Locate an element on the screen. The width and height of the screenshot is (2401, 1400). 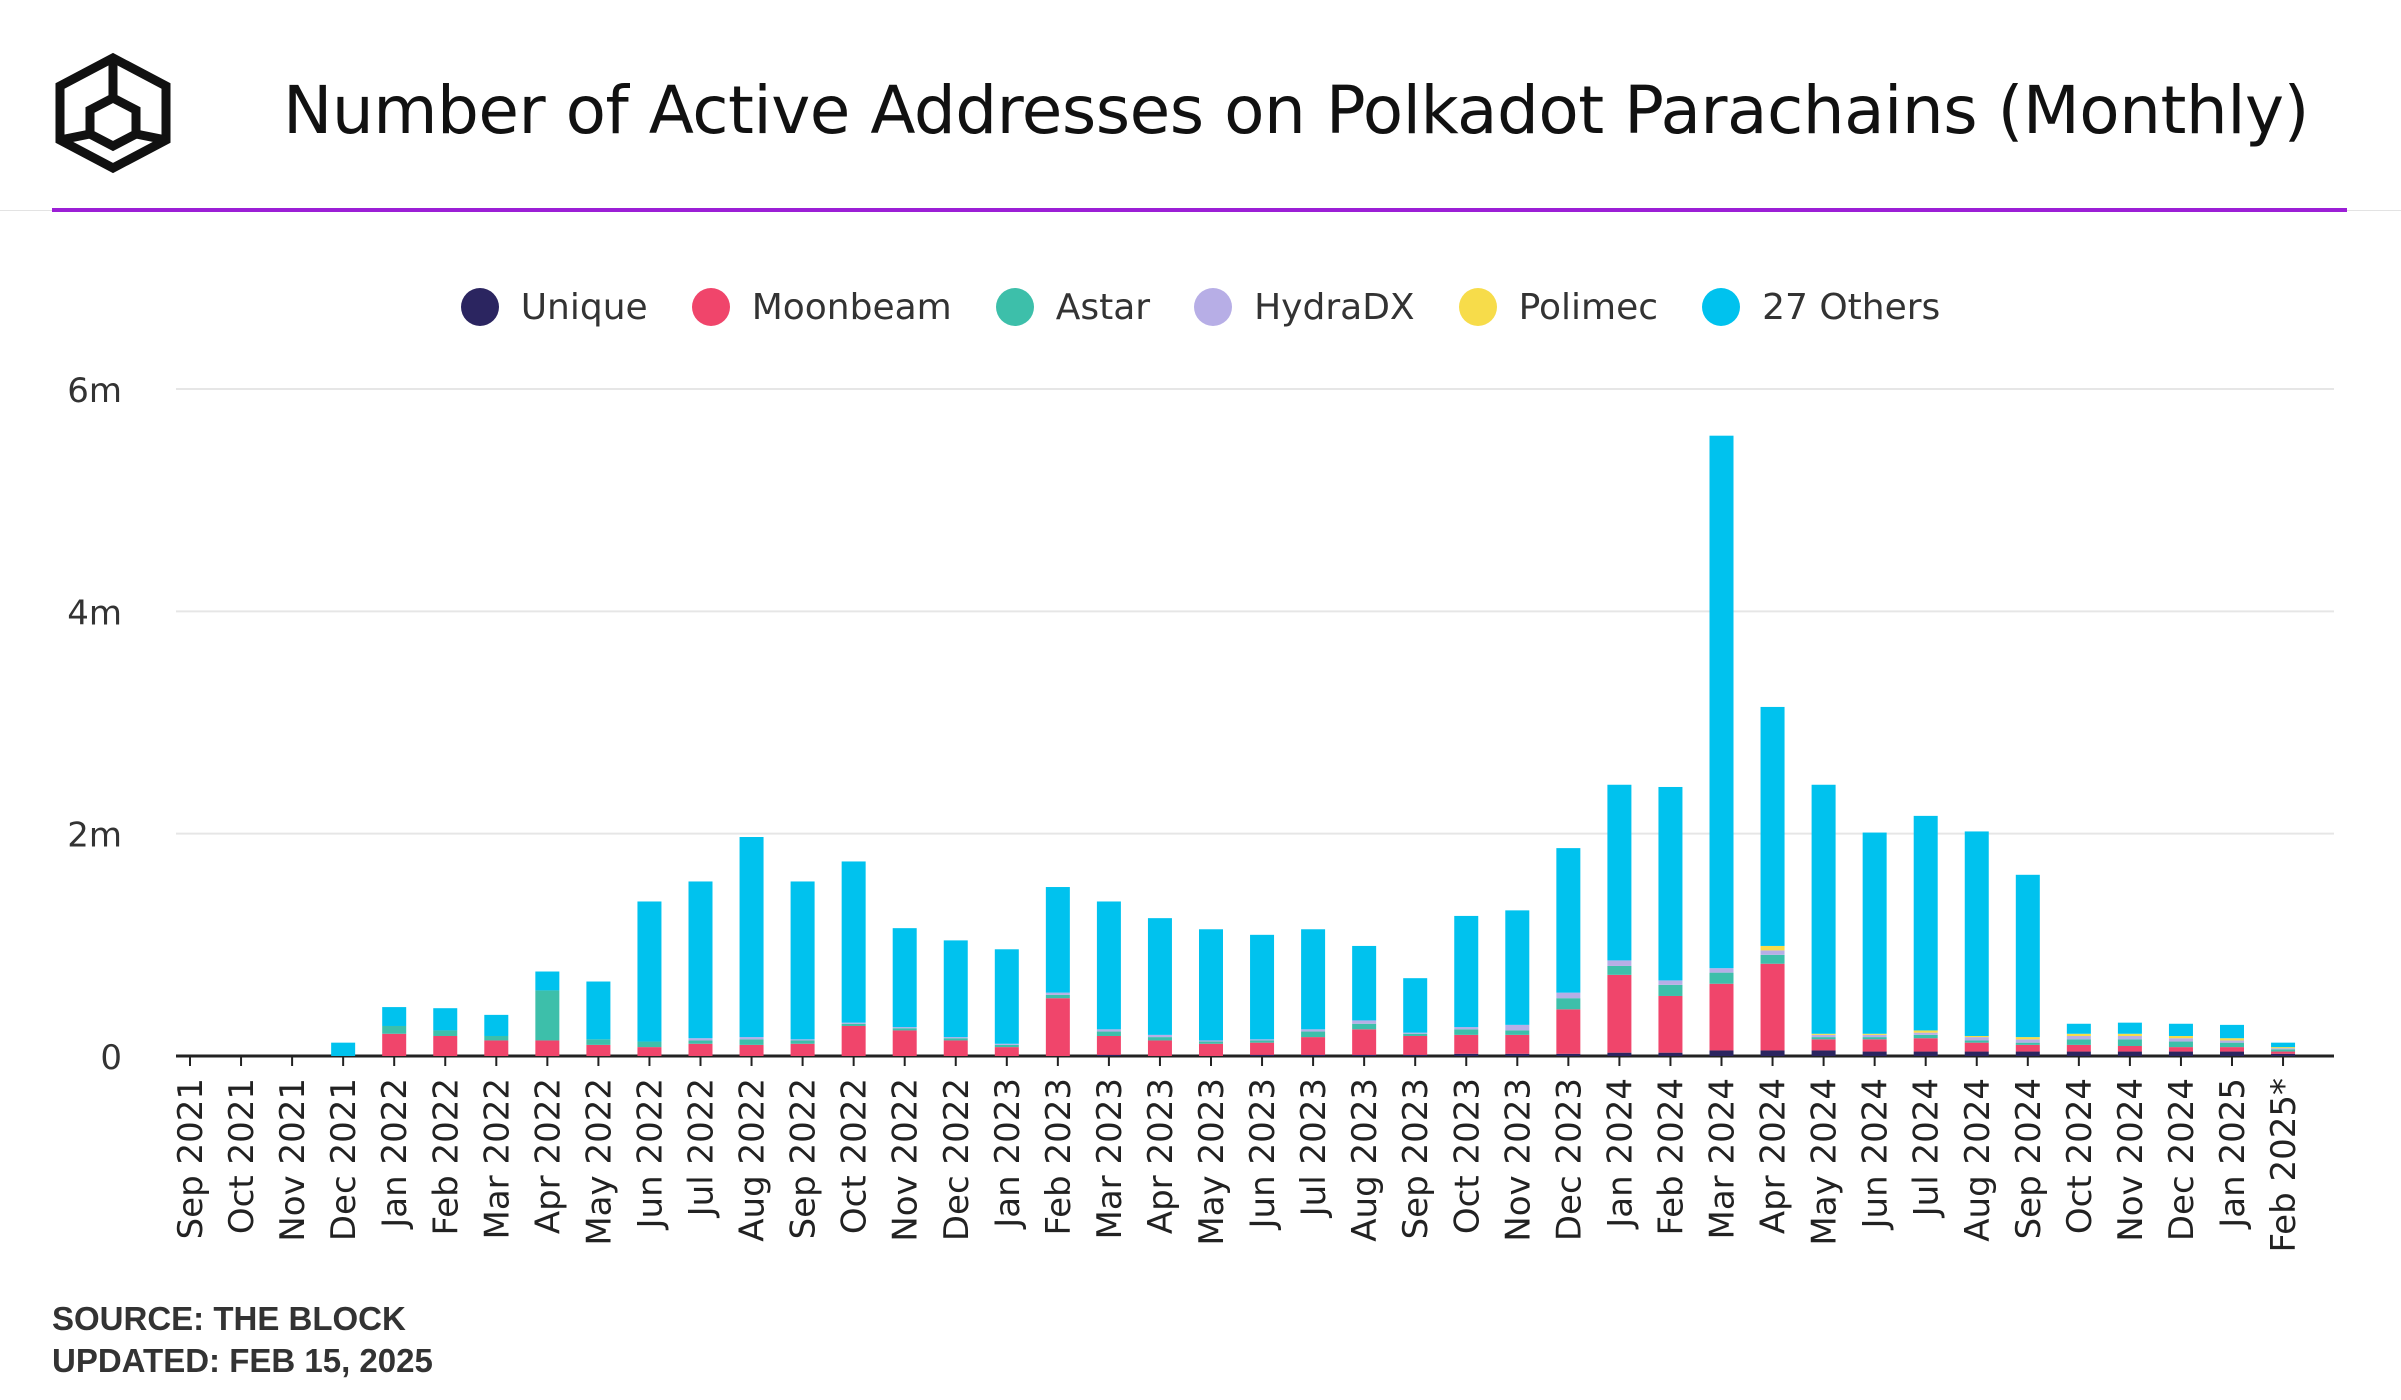
legend-item-unique: Unique is located at coordinates (554, 307).